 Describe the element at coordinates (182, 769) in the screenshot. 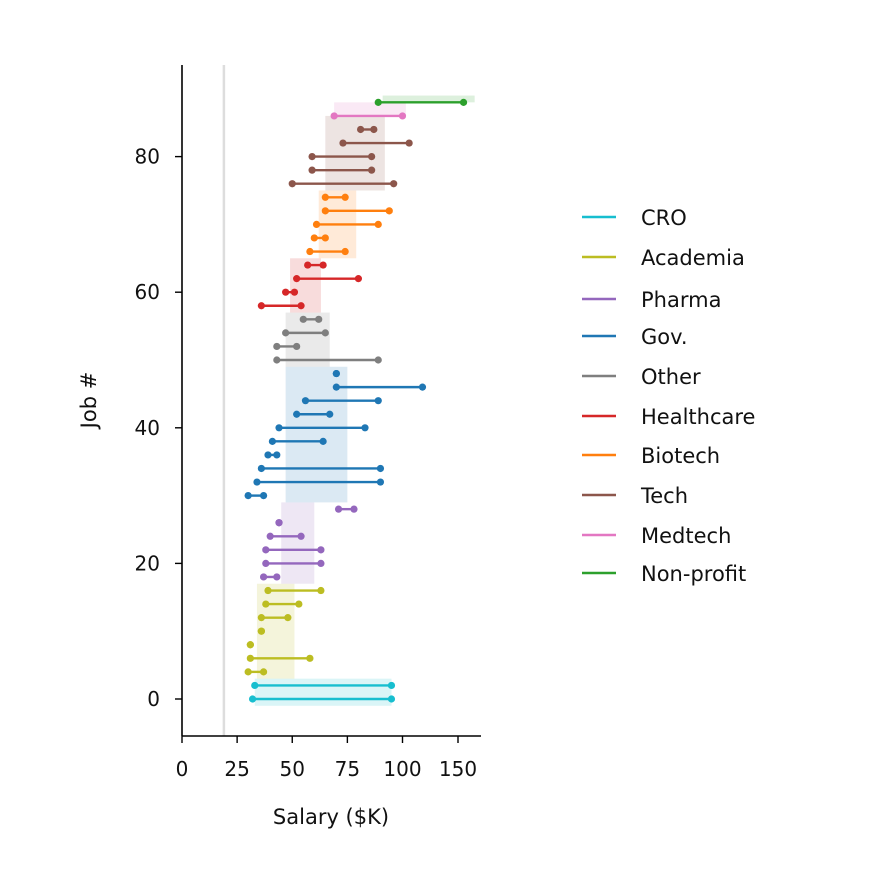

I see `x-tick-label: 0` at that location.